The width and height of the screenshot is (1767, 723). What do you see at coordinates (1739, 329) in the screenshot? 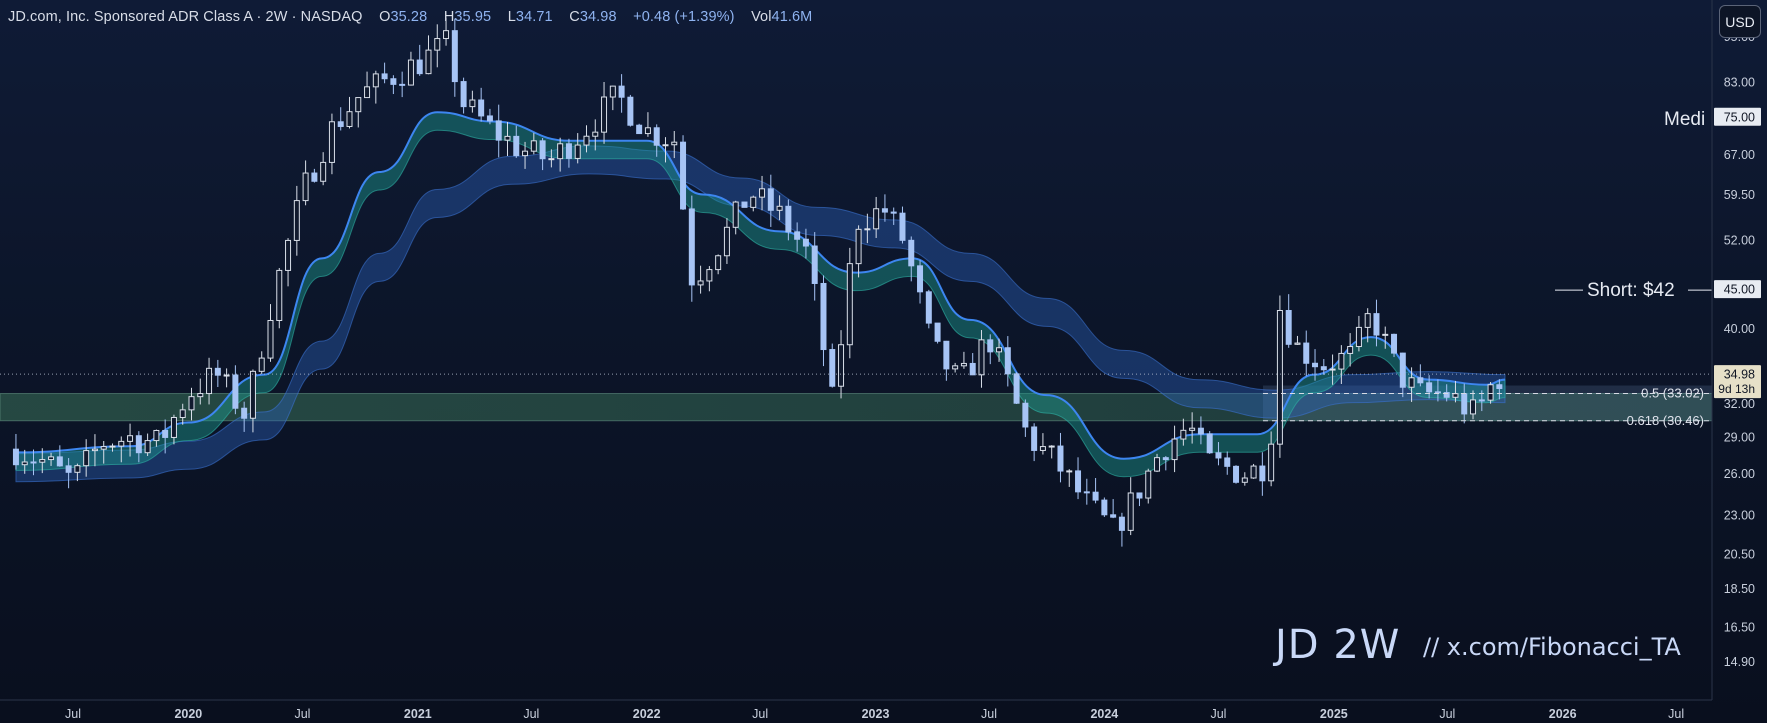
I see `price-tick-label: 40.00` at bounding box center [1739, 329].